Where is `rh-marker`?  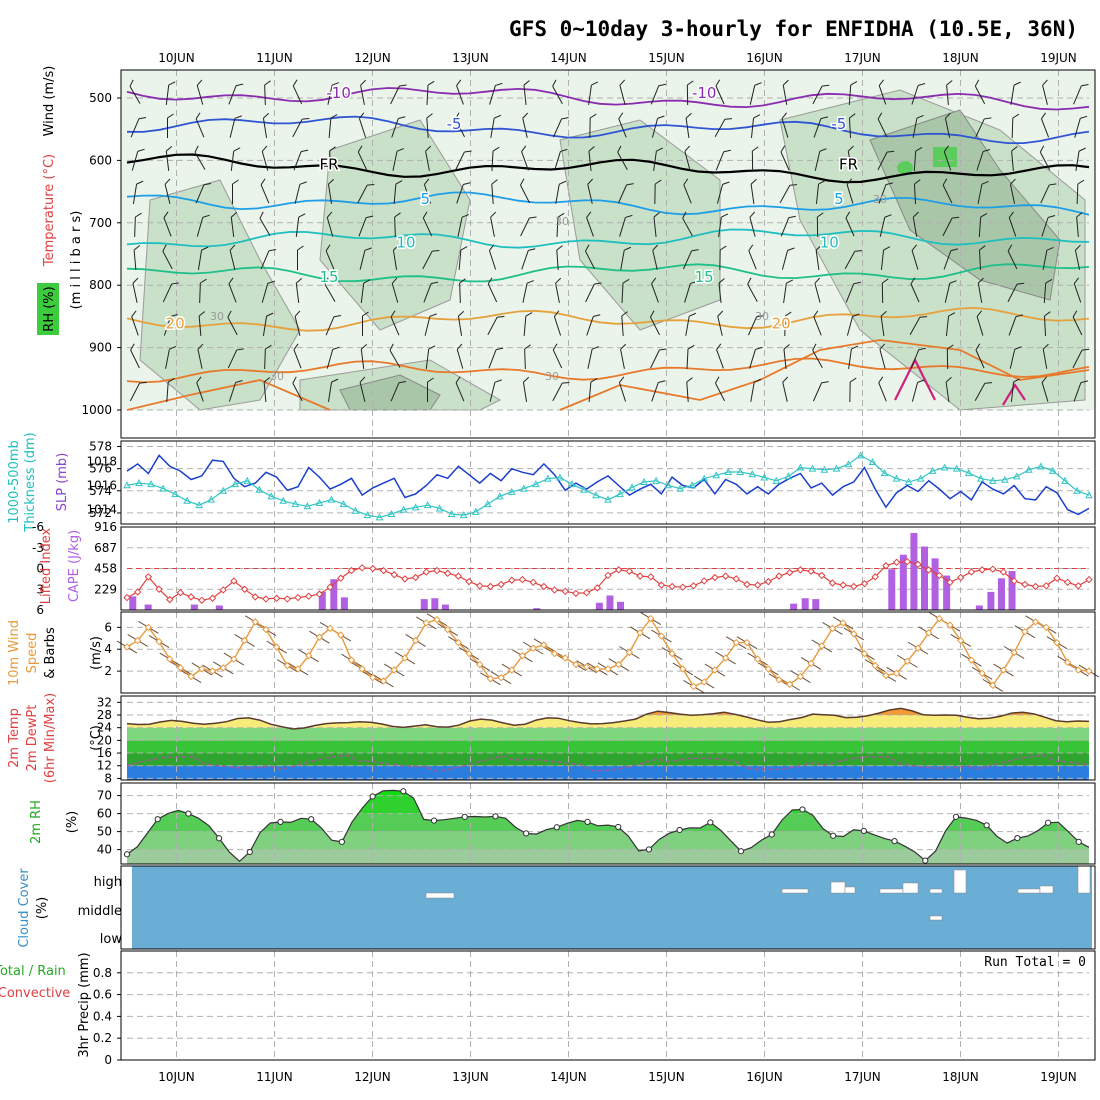
rh-marker is located at coordinates (741, 851).